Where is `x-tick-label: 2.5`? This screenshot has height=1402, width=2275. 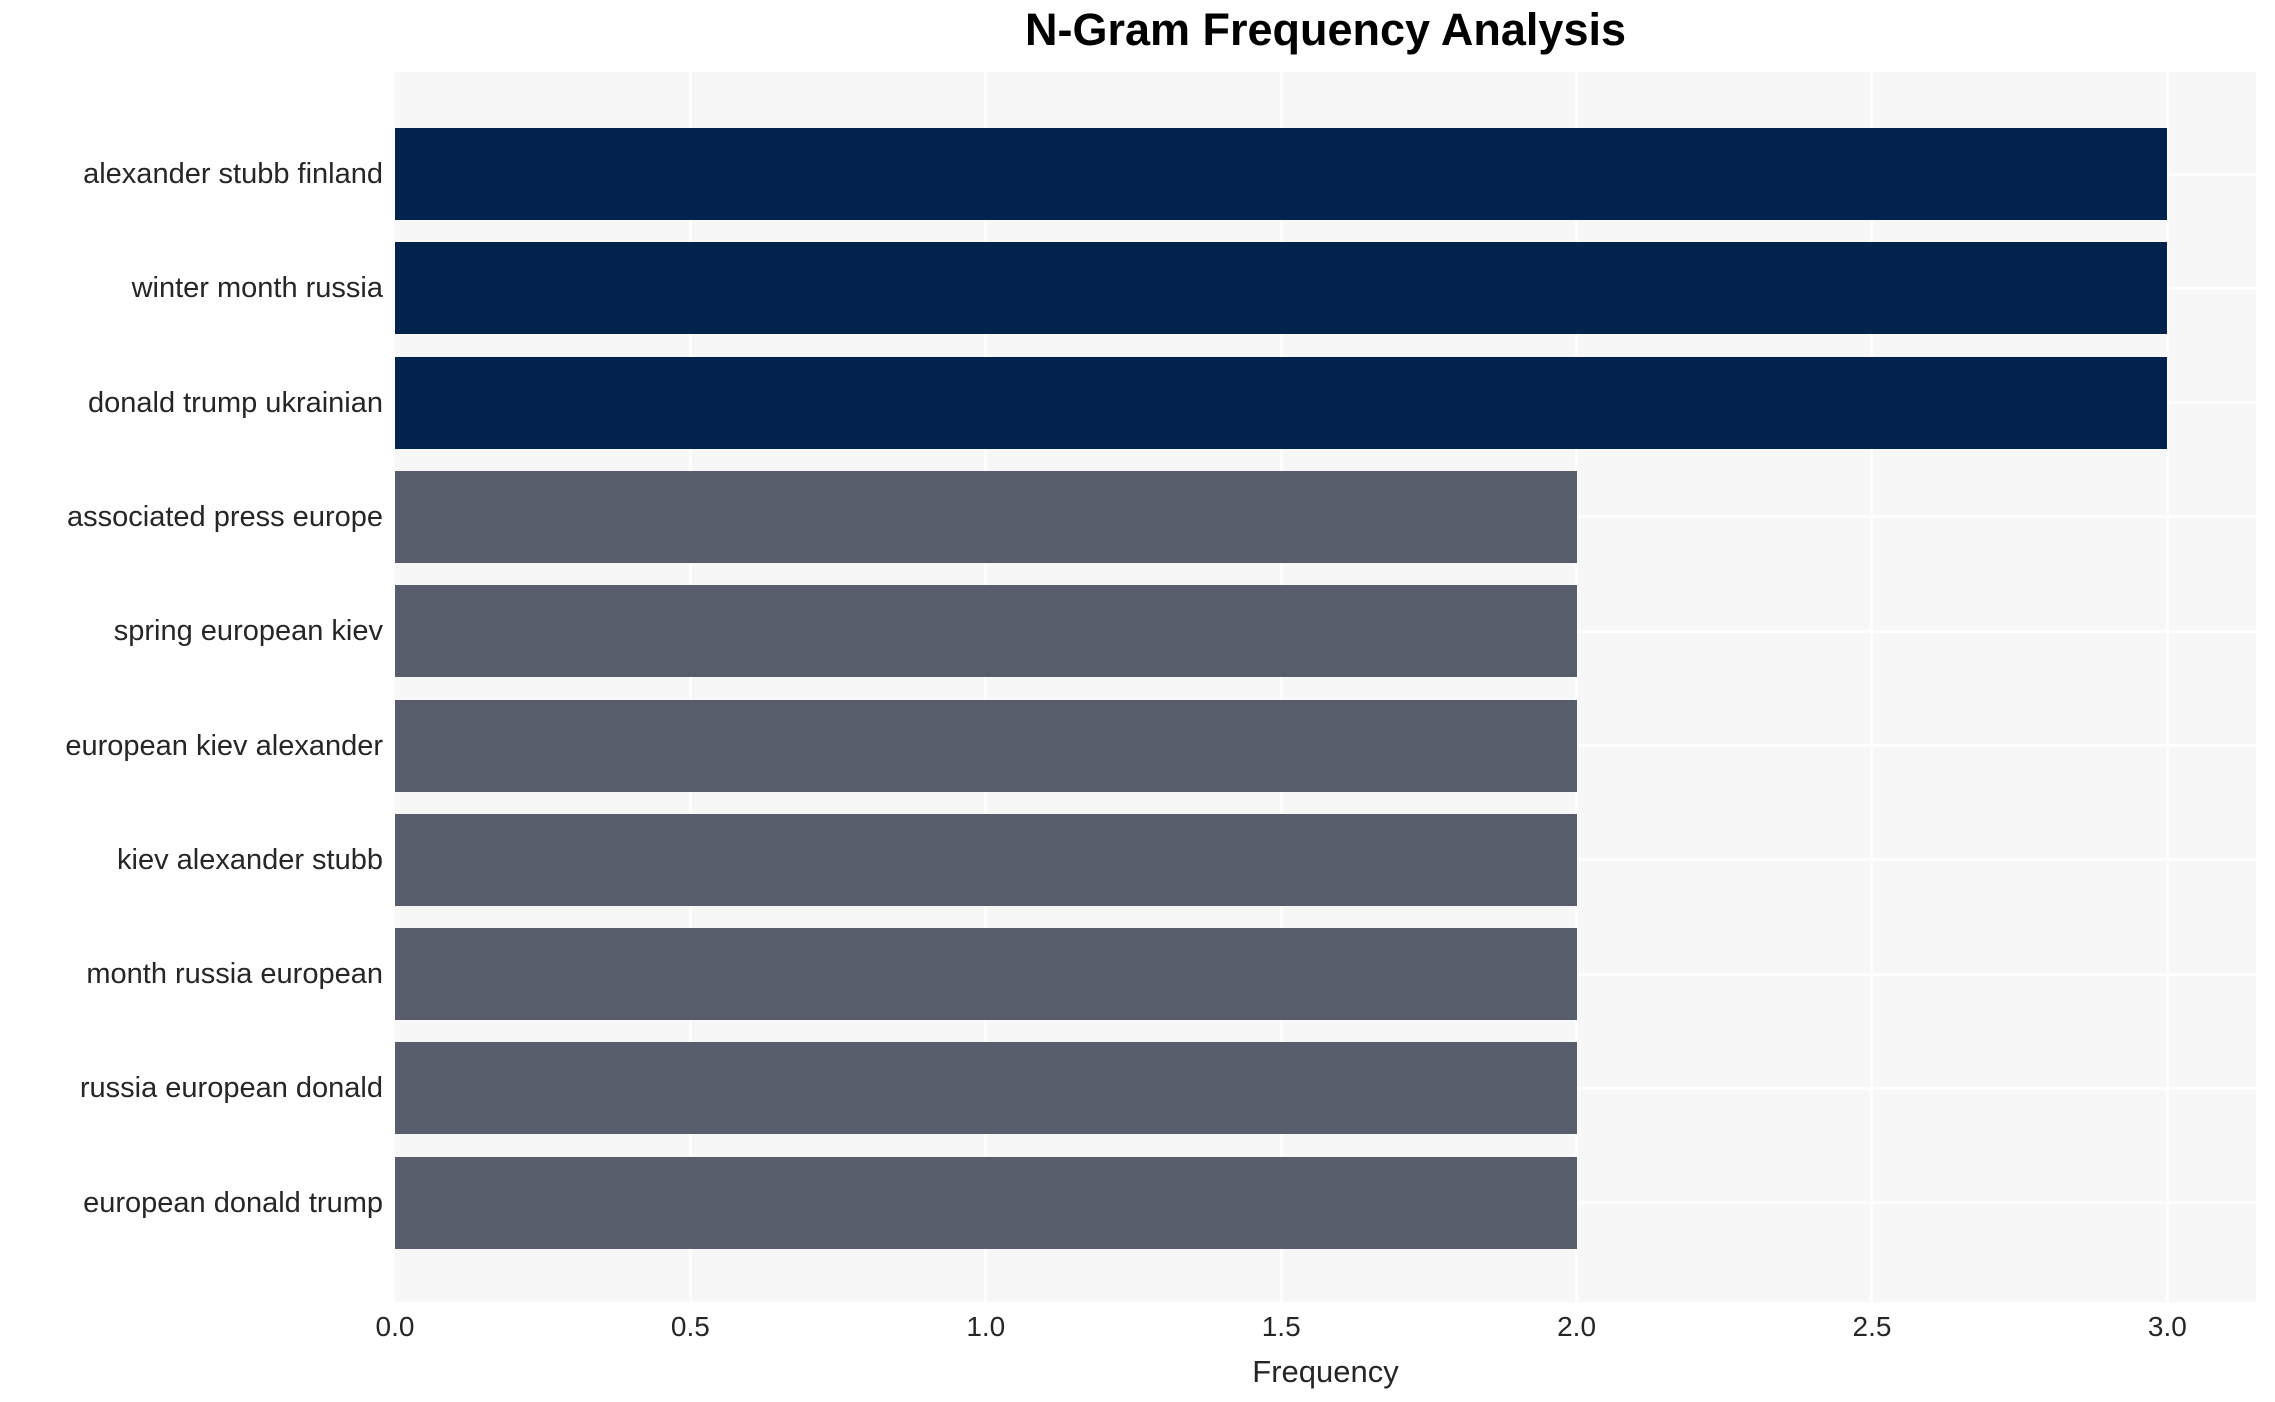
x-tick-label: 2.5 is located at coordinates (1872, 1326).